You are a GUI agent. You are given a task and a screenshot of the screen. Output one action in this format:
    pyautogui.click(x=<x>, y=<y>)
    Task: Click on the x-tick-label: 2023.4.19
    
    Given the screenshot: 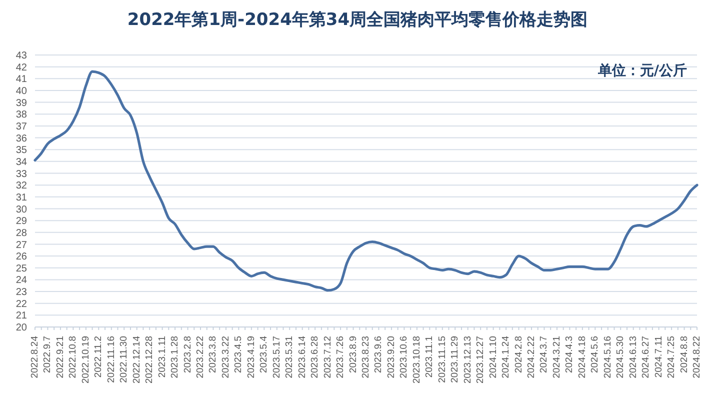 What is the action you would take?
    pyautogui.click(x=251, y=357)
    